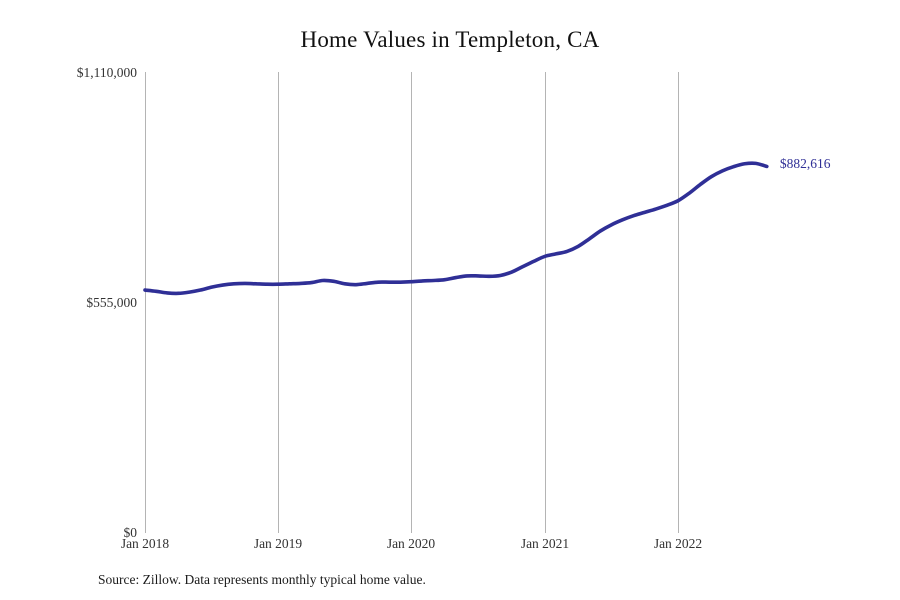  Describe the element at coordinates (678, 543) in the screenshot. I see `x-tick-label-jan-2022: Jan 2022` at that location.